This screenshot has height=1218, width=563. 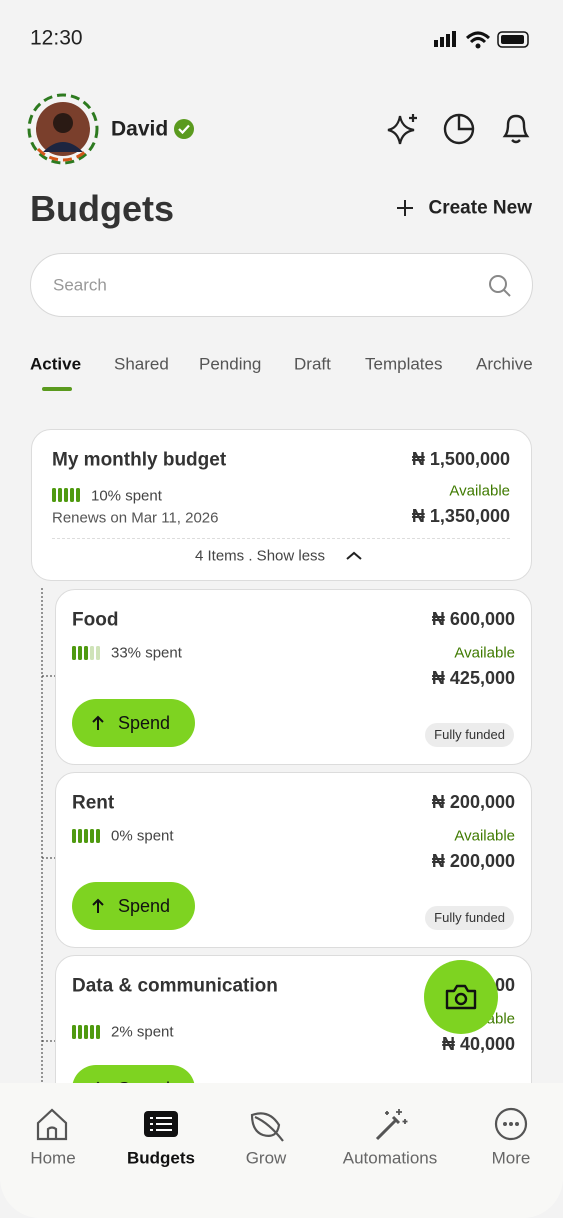 What do you see at coordinates (473, 619) in the screenshot?
I see `item-total: ₦ 600,000` at bounding box center [473, 619].